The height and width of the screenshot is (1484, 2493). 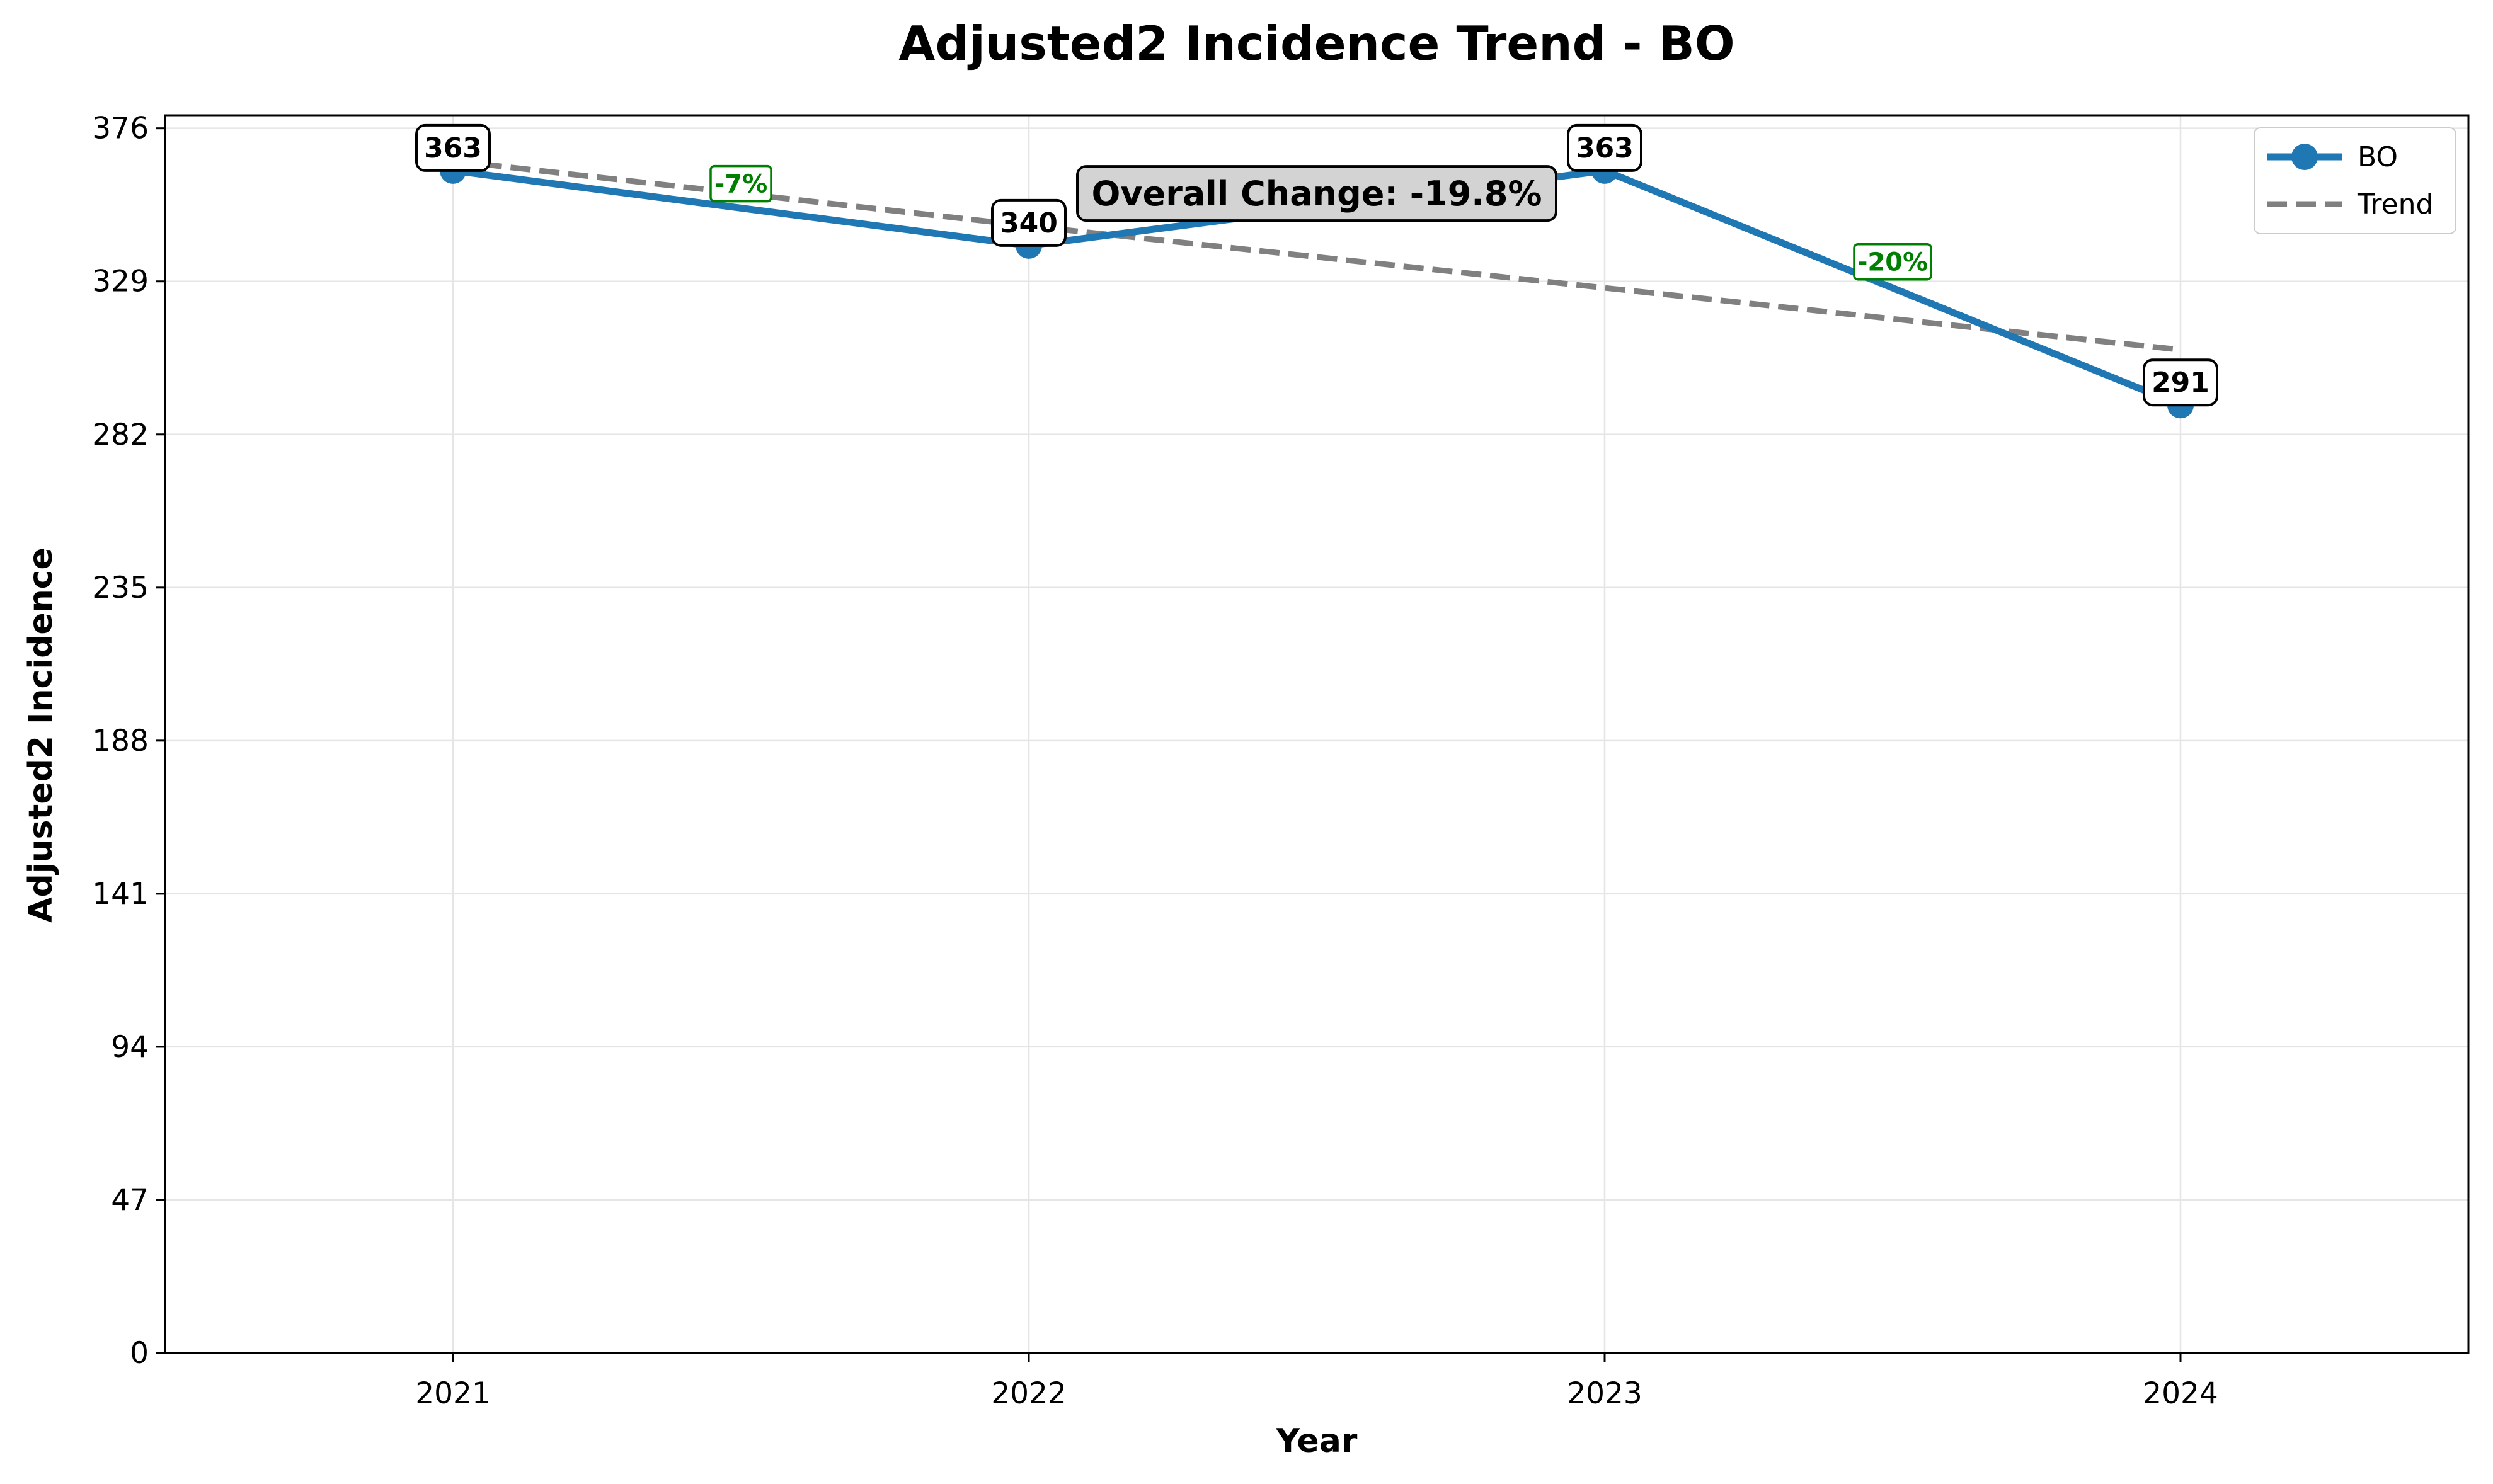 What do you see at coordinates (120, 894) in the screenshot?
I see `y-tick-label: 141` at bounding box center [120, 894].